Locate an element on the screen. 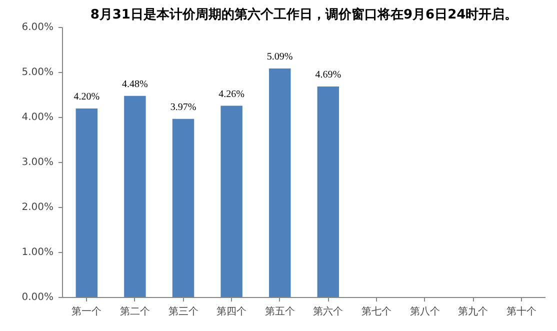 The image size is (557, 331). data-label: 5.09% is located at coordinates (279, 56).